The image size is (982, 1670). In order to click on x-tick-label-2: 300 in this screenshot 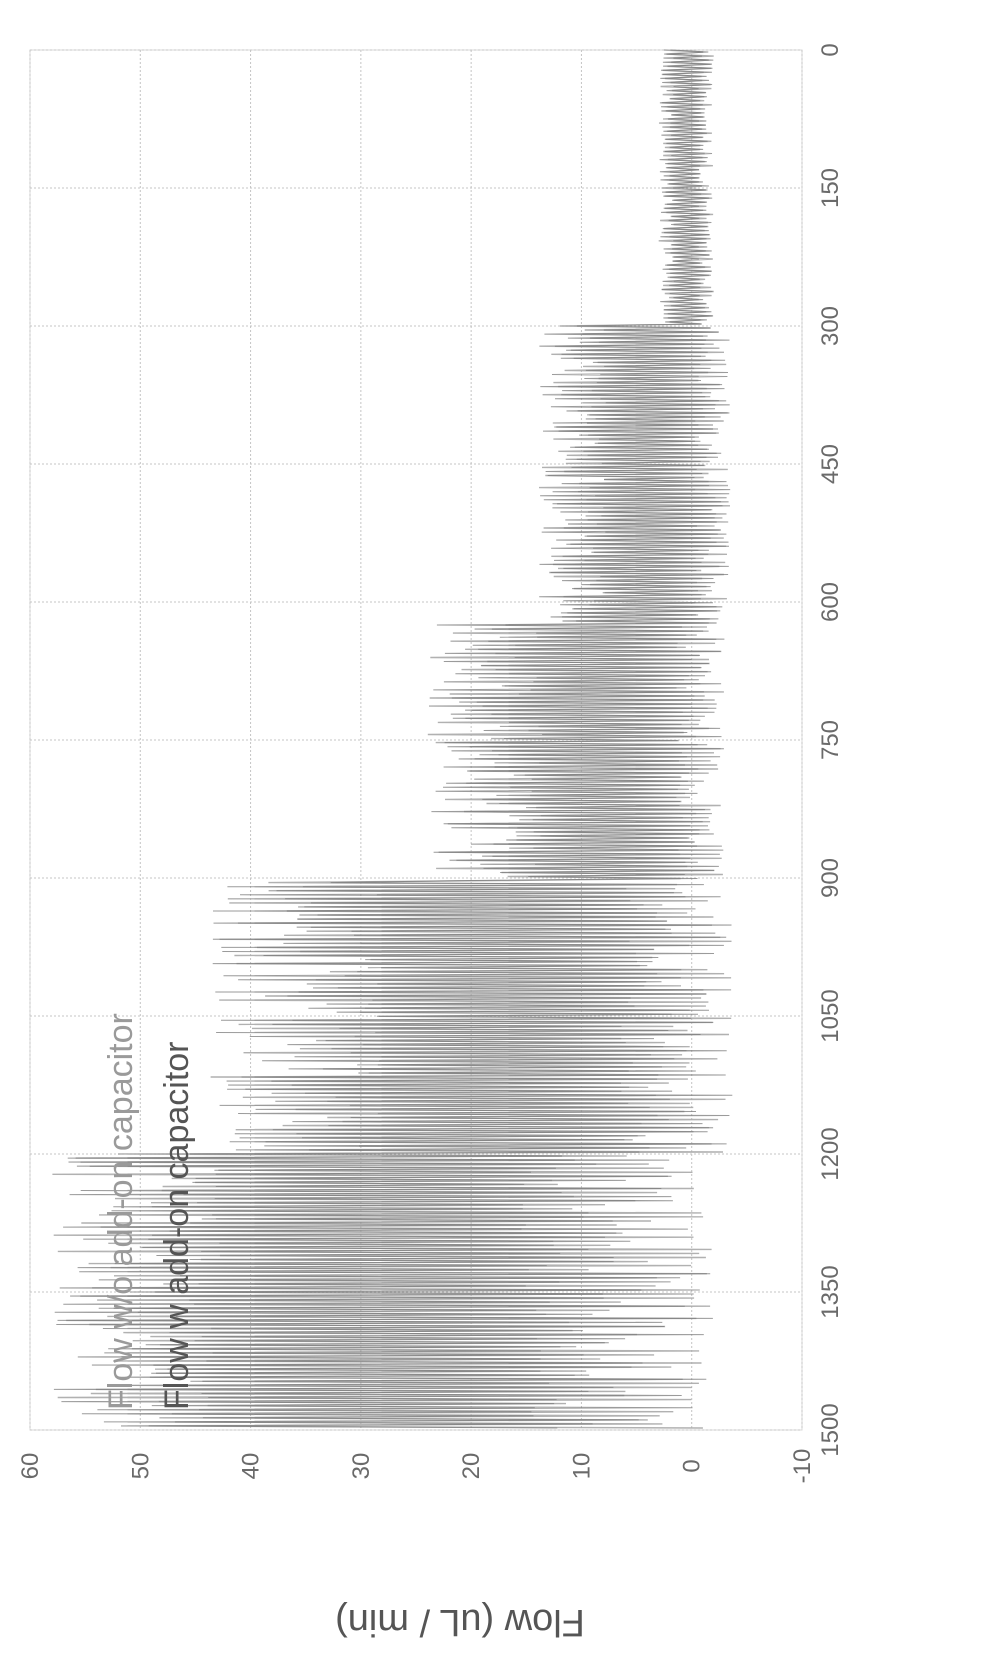, I will do `click(830, 326)`.